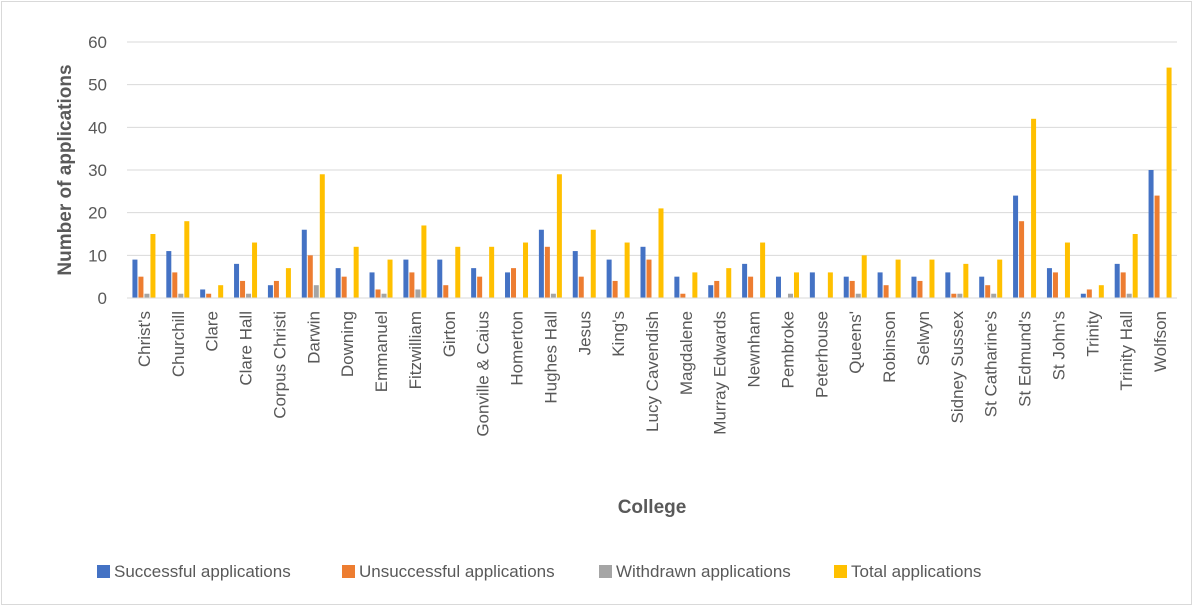 The image size is (1195, 608). I want to click on x-tick-label: St Catharine's, so click(991, 364).